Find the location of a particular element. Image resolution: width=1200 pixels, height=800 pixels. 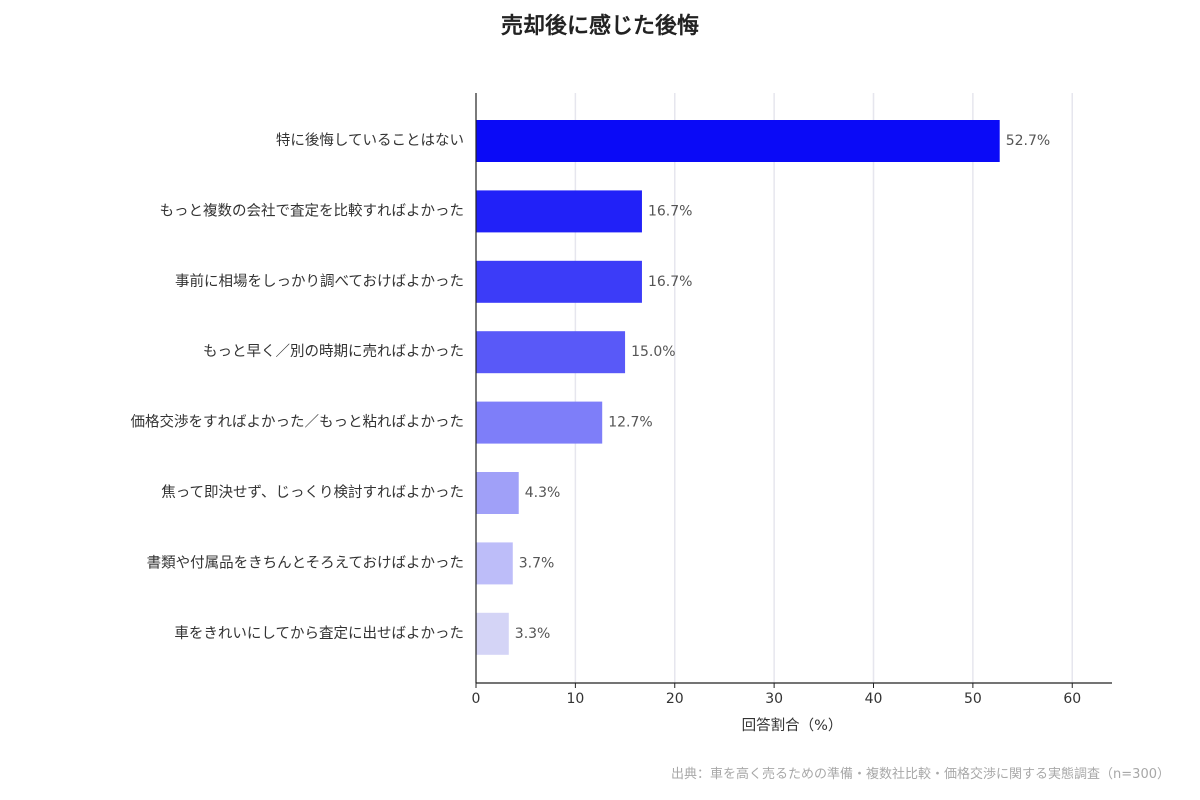

category-label: 特に後悔していることはない is located at coordinates (370, 140).